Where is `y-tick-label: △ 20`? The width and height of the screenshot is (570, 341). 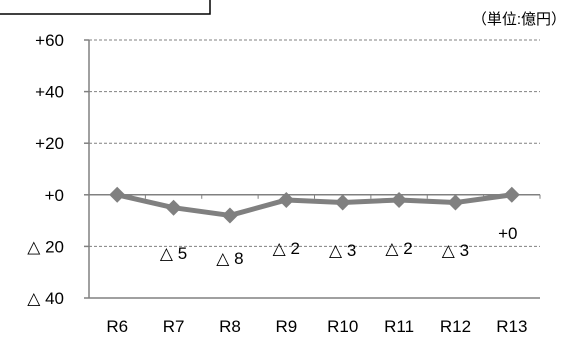 y-tick-label: △ 20 is located at coordinates (45, 246).